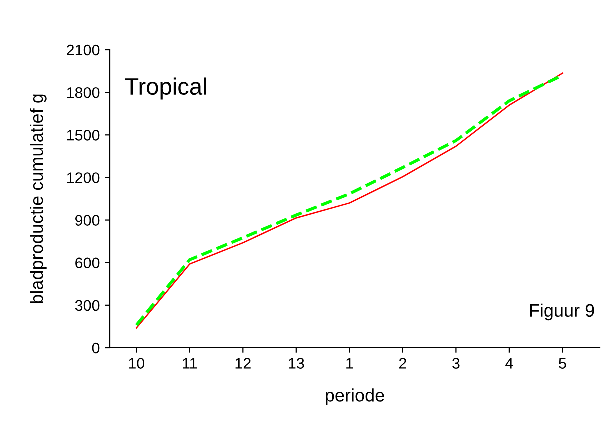  I want to click on y-tick-label: 1800, so click(83, 92).